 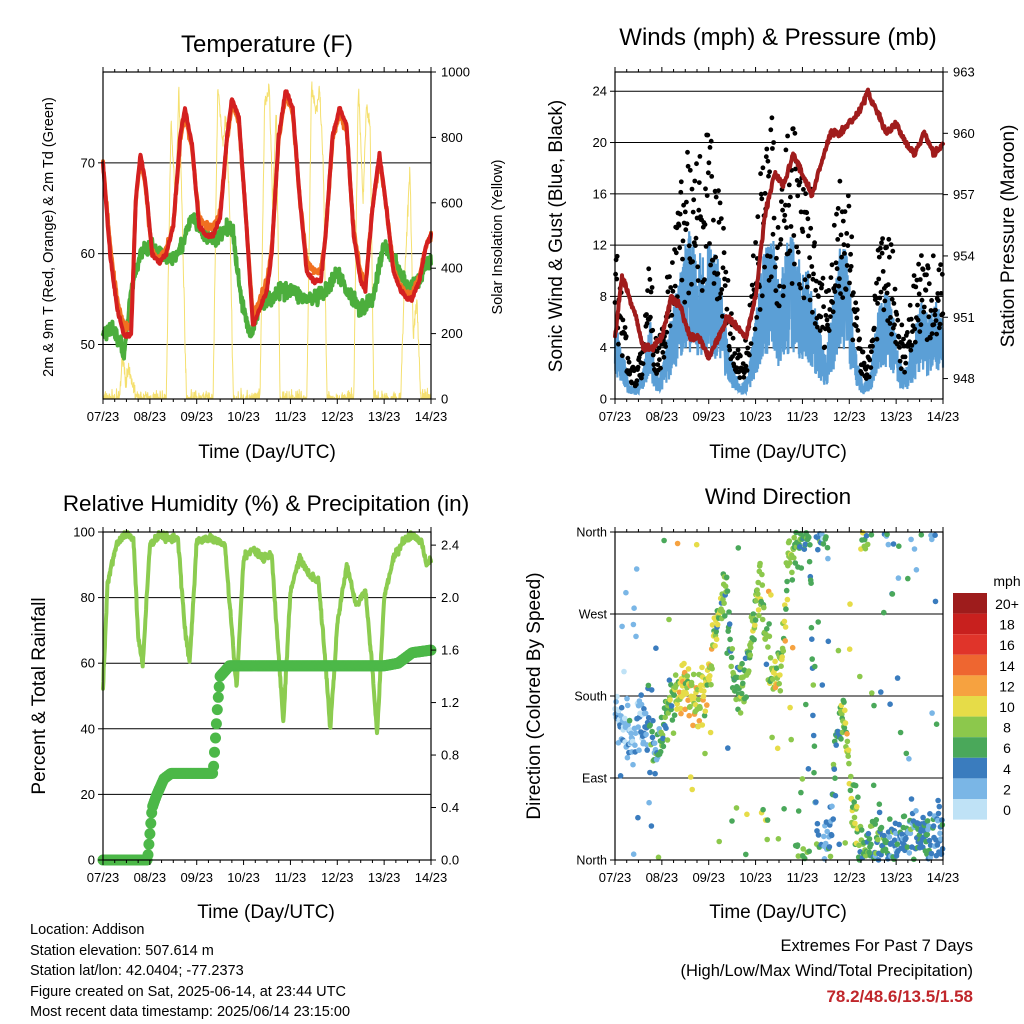 What do you see at coordinates (600, 193) in the screenshot?
I see `y-tick-label: 16` at bounding box center [600, 193].